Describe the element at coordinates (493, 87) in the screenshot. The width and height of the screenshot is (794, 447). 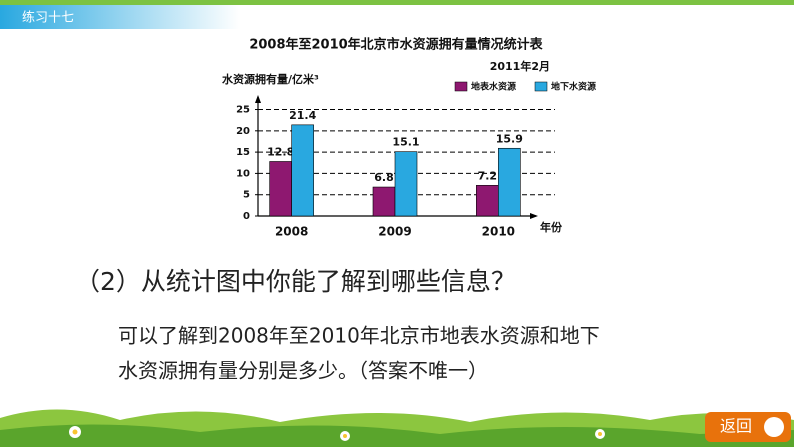
I see `legend-label: 地表水资源` at that location.